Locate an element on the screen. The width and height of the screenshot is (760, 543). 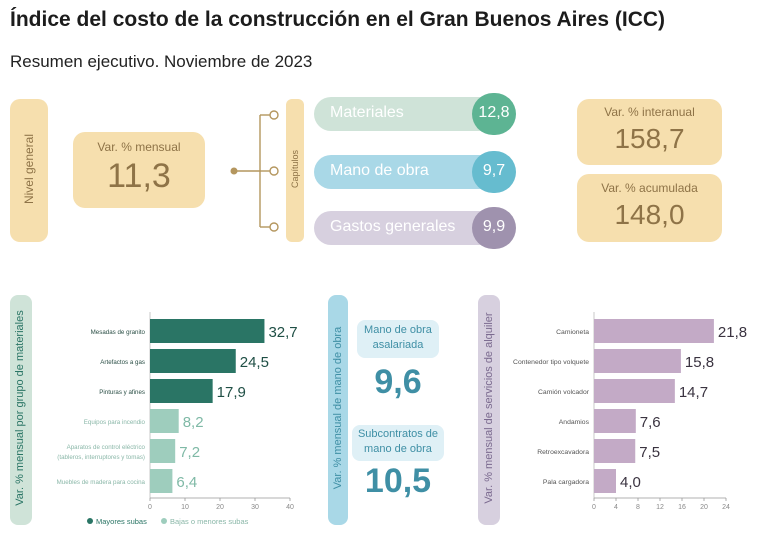
materiales-x-tick-label: 40 is located at coordinates (290, 507).